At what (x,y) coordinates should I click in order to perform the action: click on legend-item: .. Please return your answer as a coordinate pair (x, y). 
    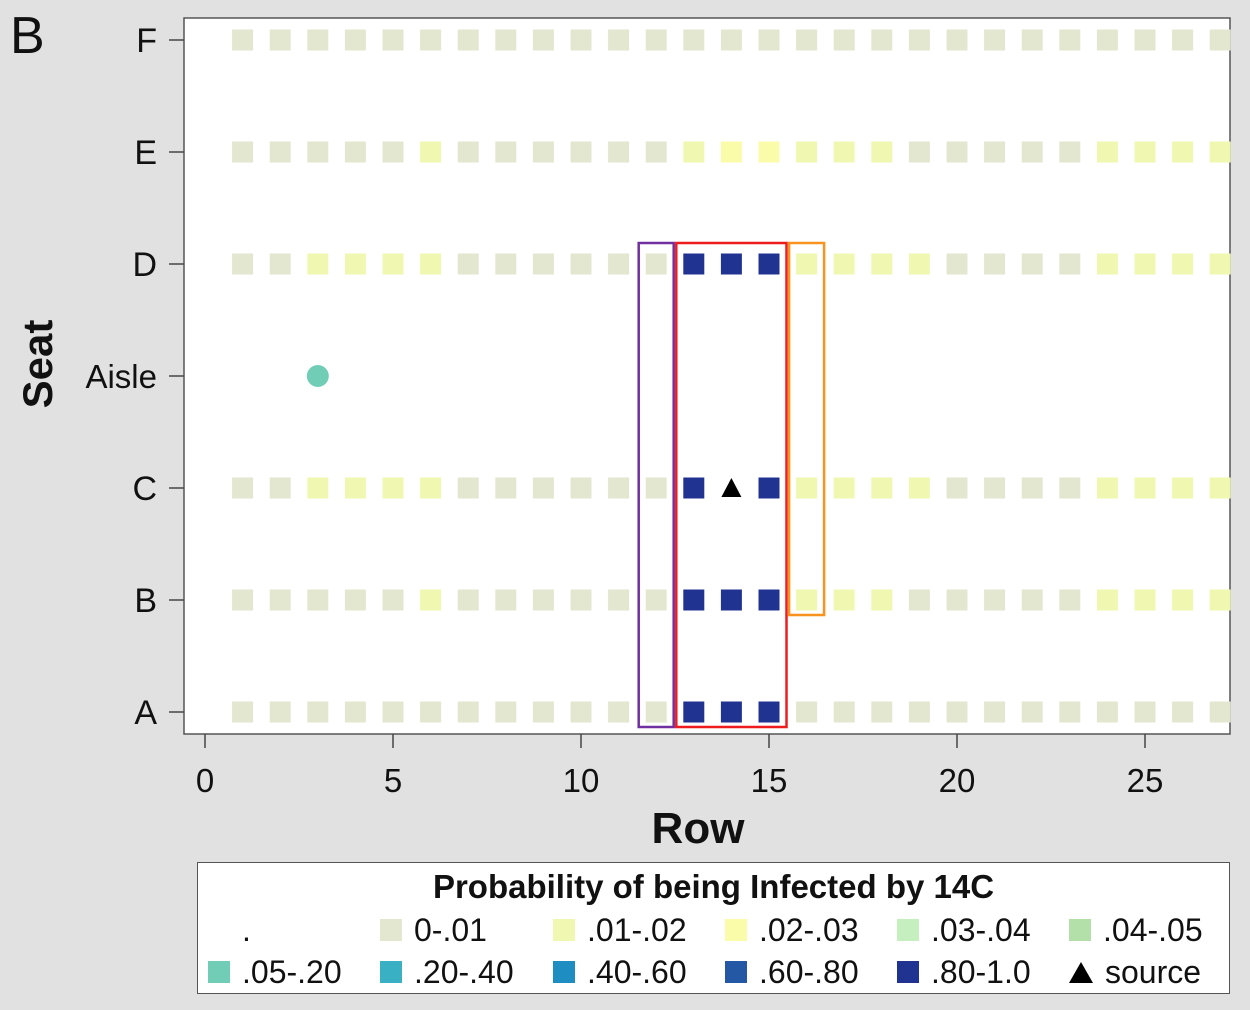
    Looking at the image, I should click on (229, 930).